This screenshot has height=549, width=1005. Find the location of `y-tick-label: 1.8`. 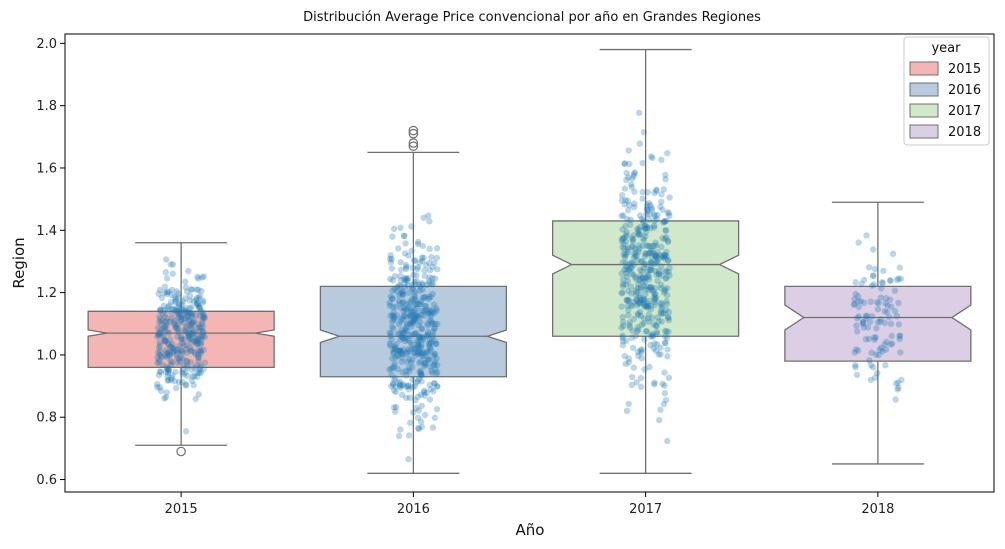

y-tick-label: 1.8 is located at coordinates (46, 106).